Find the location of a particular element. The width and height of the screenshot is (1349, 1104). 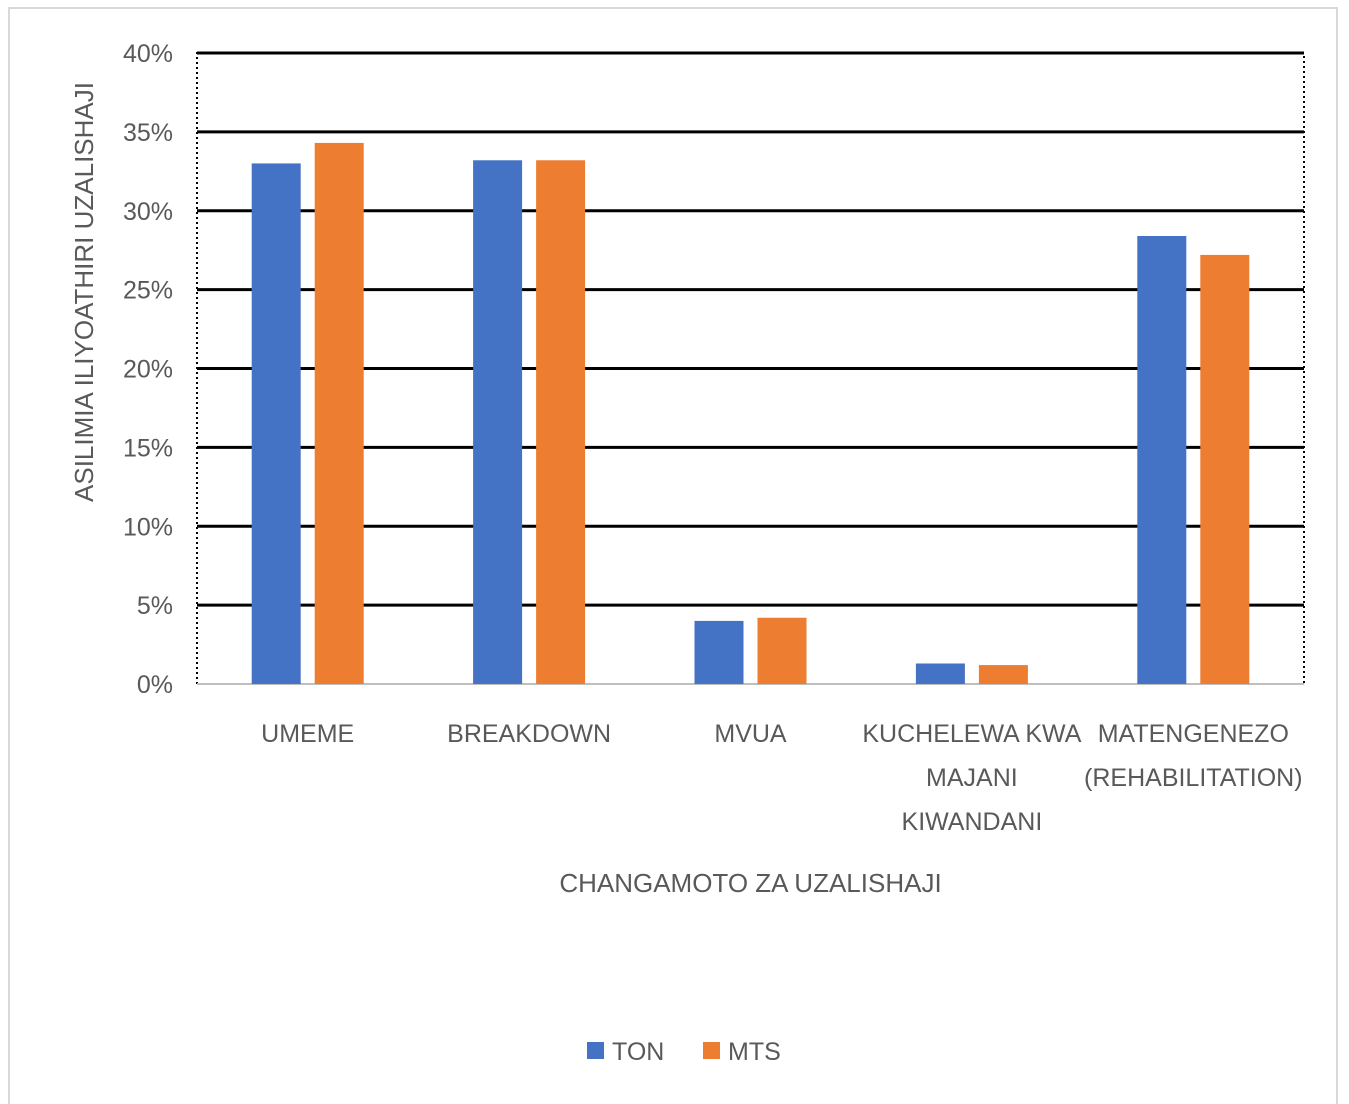

y-tick-label: 15% is located at coordinates (148, 448).